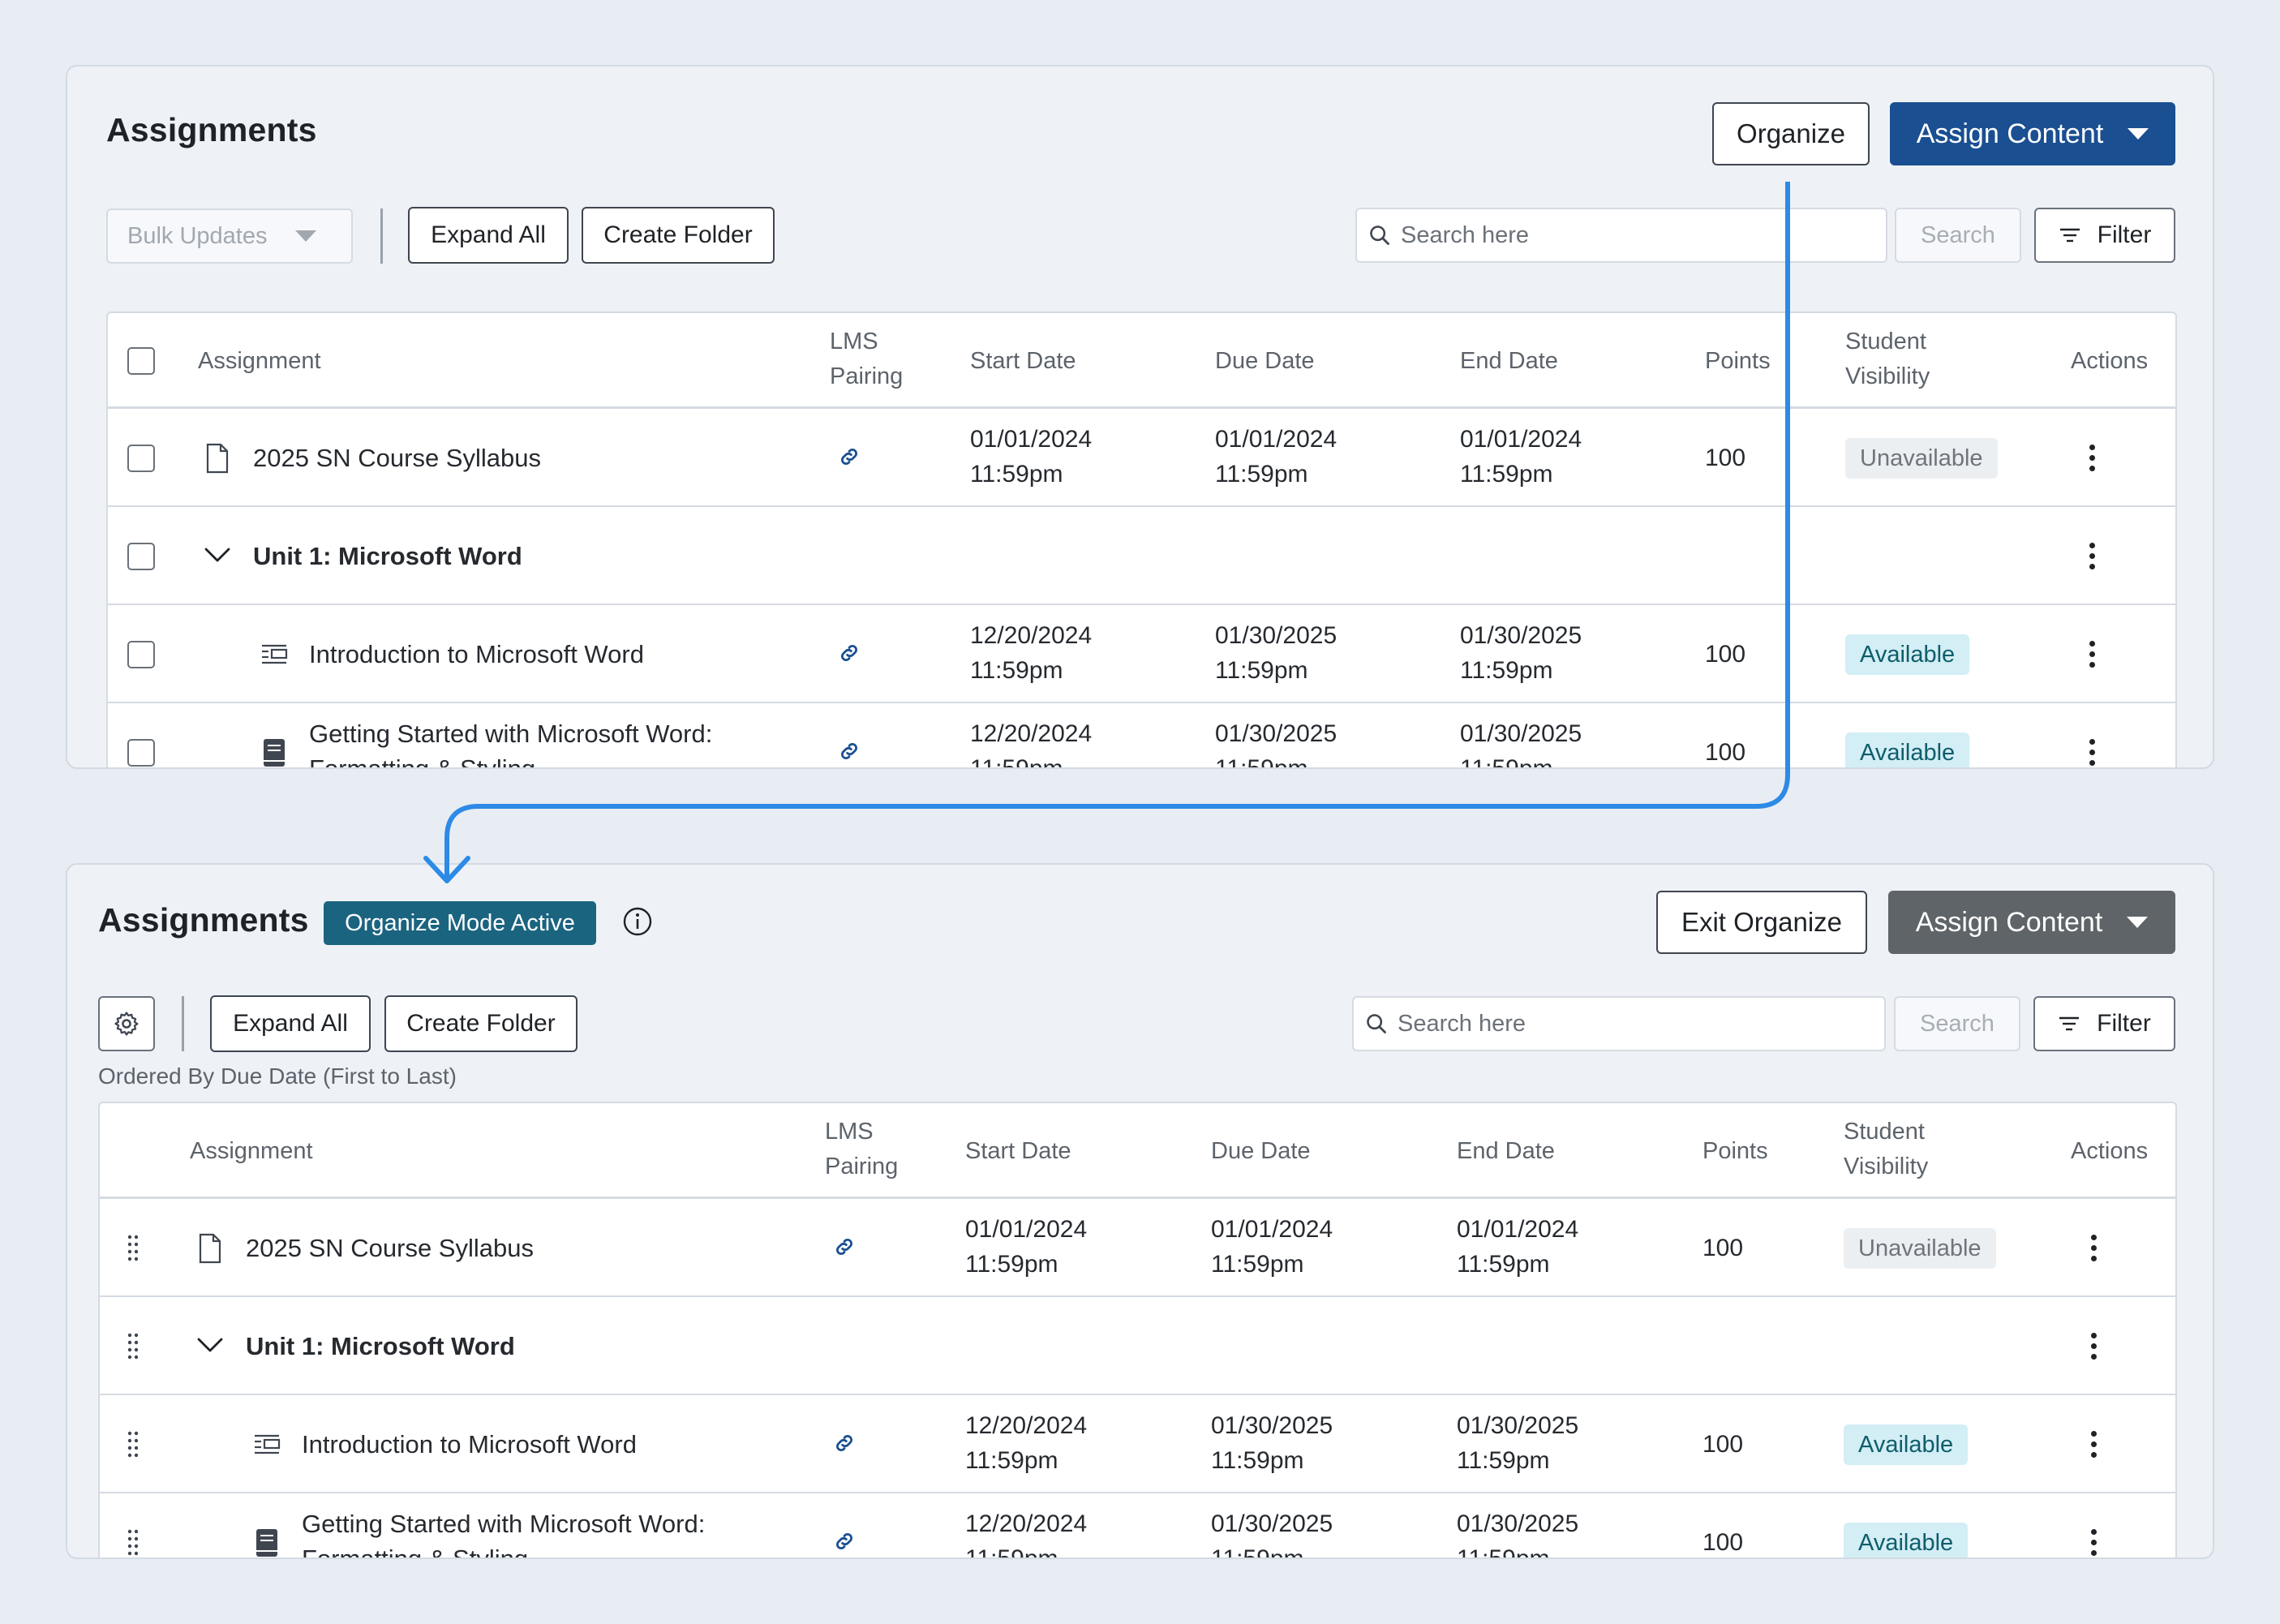 This screenshot has width=2280, height=1624. What do you see at coordinates (229, 236) in the screenshot?
I see `bulk-updates-dropdown: Bulk Updates` at bounding box center [229, 236].